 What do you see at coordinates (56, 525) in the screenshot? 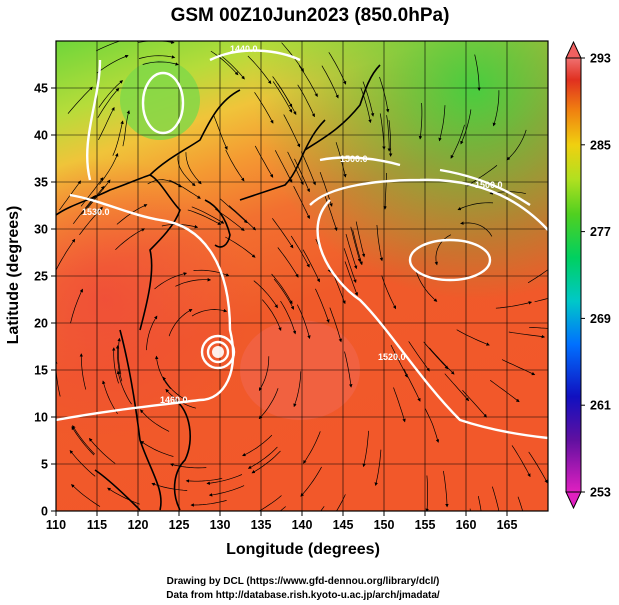
I see `x-tick-label: 110` at bounding box center [56, 525].